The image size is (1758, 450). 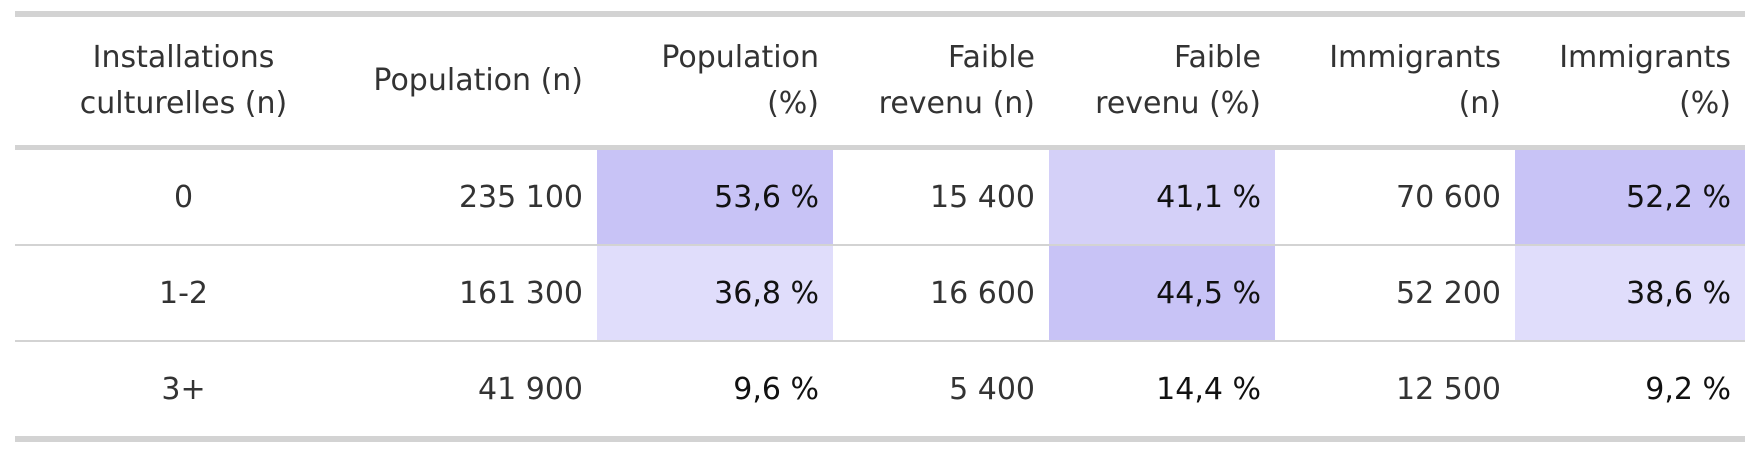 What do you see at coordinates (715, 196) in the screenshot?
I see `cell-population-pct: 53,6 %` at bounding box center [715, 196].